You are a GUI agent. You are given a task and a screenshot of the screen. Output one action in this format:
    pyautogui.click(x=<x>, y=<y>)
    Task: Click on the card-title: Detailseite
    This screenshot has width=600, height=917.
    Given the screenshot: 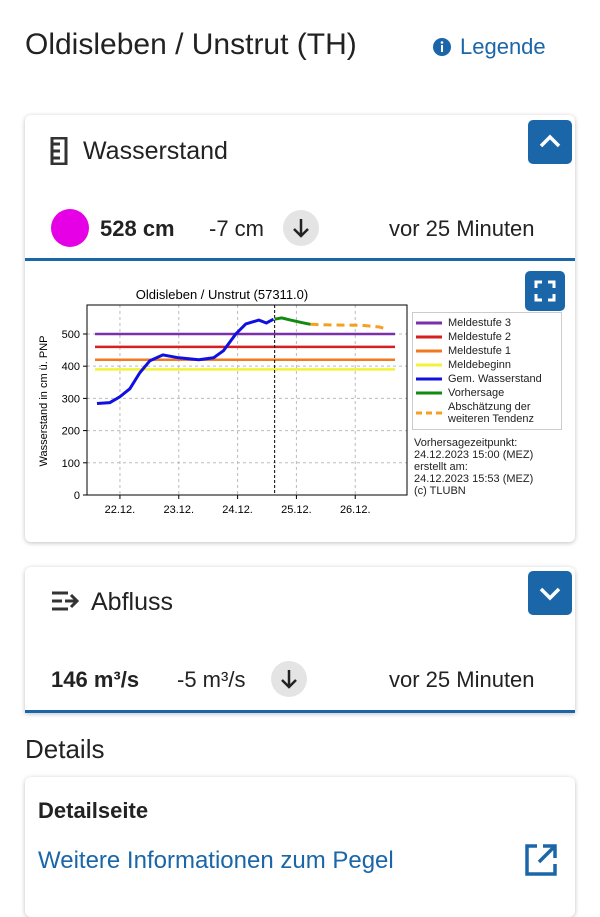 What is the action you would take?
    pyautogui.click(x=93, y=810)
    